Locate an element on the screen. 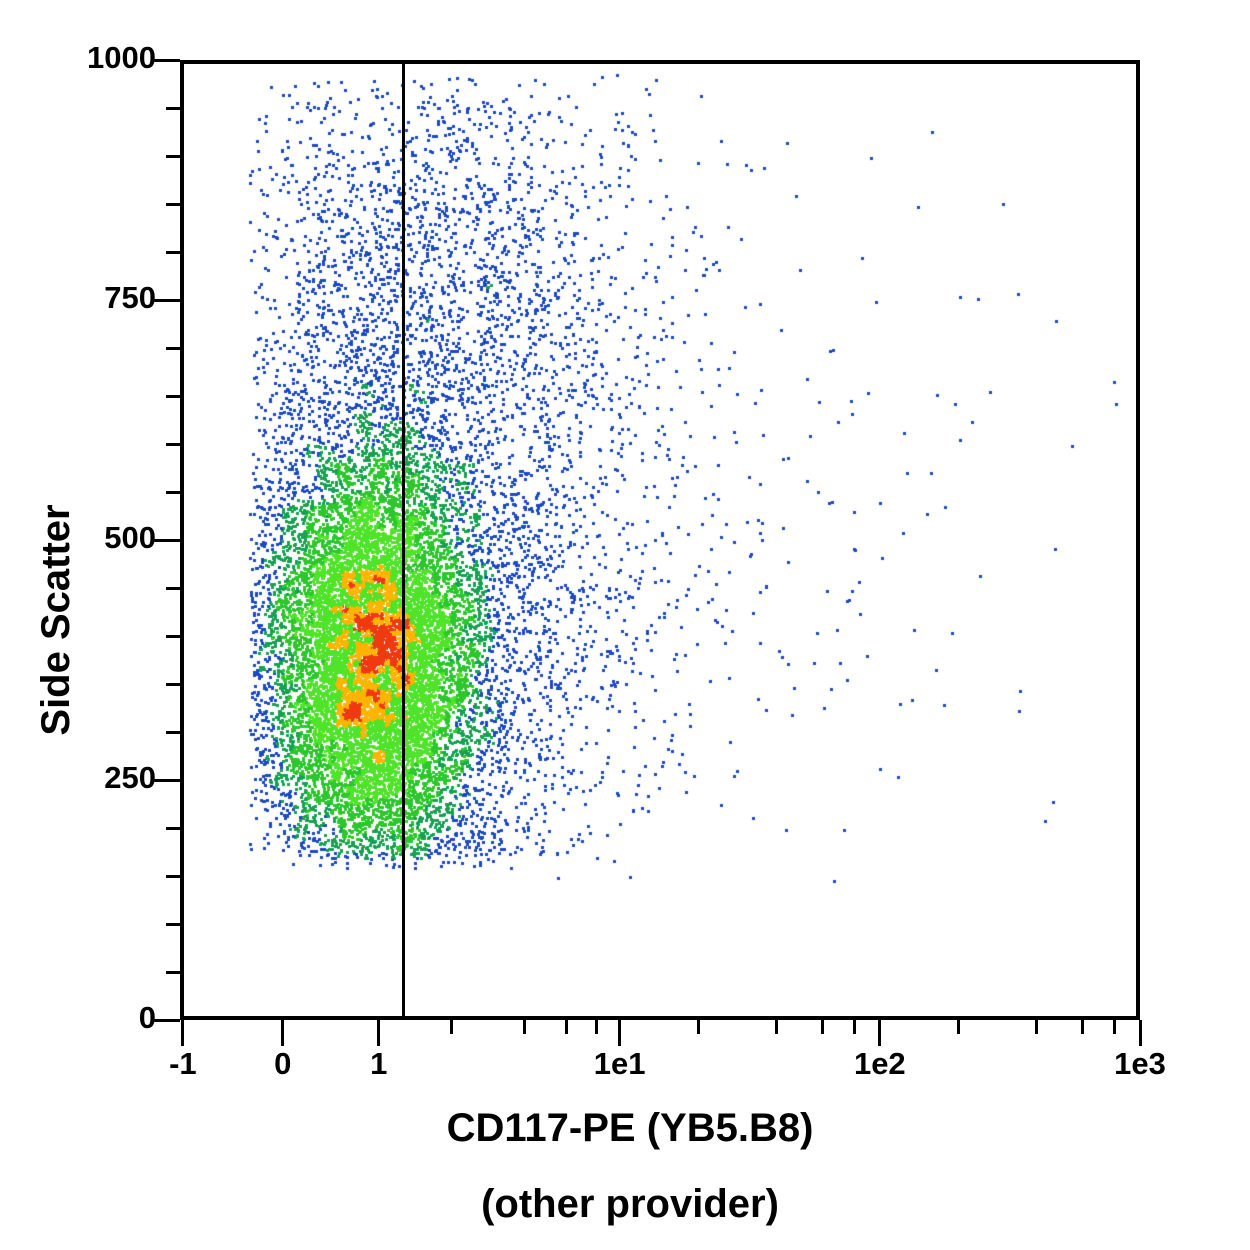 This screenshot has height=1250, width=1250. x-axis-tick-label: -1 is located at coordinates (183, 1063).